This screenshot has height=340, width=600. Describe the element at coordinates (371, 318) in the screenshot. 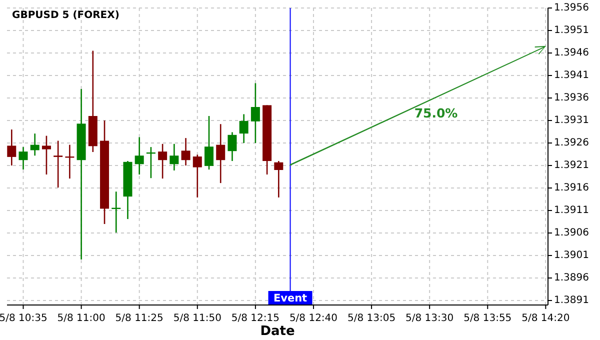

I see `x-tick-label: 5/8 13:05` at that location.